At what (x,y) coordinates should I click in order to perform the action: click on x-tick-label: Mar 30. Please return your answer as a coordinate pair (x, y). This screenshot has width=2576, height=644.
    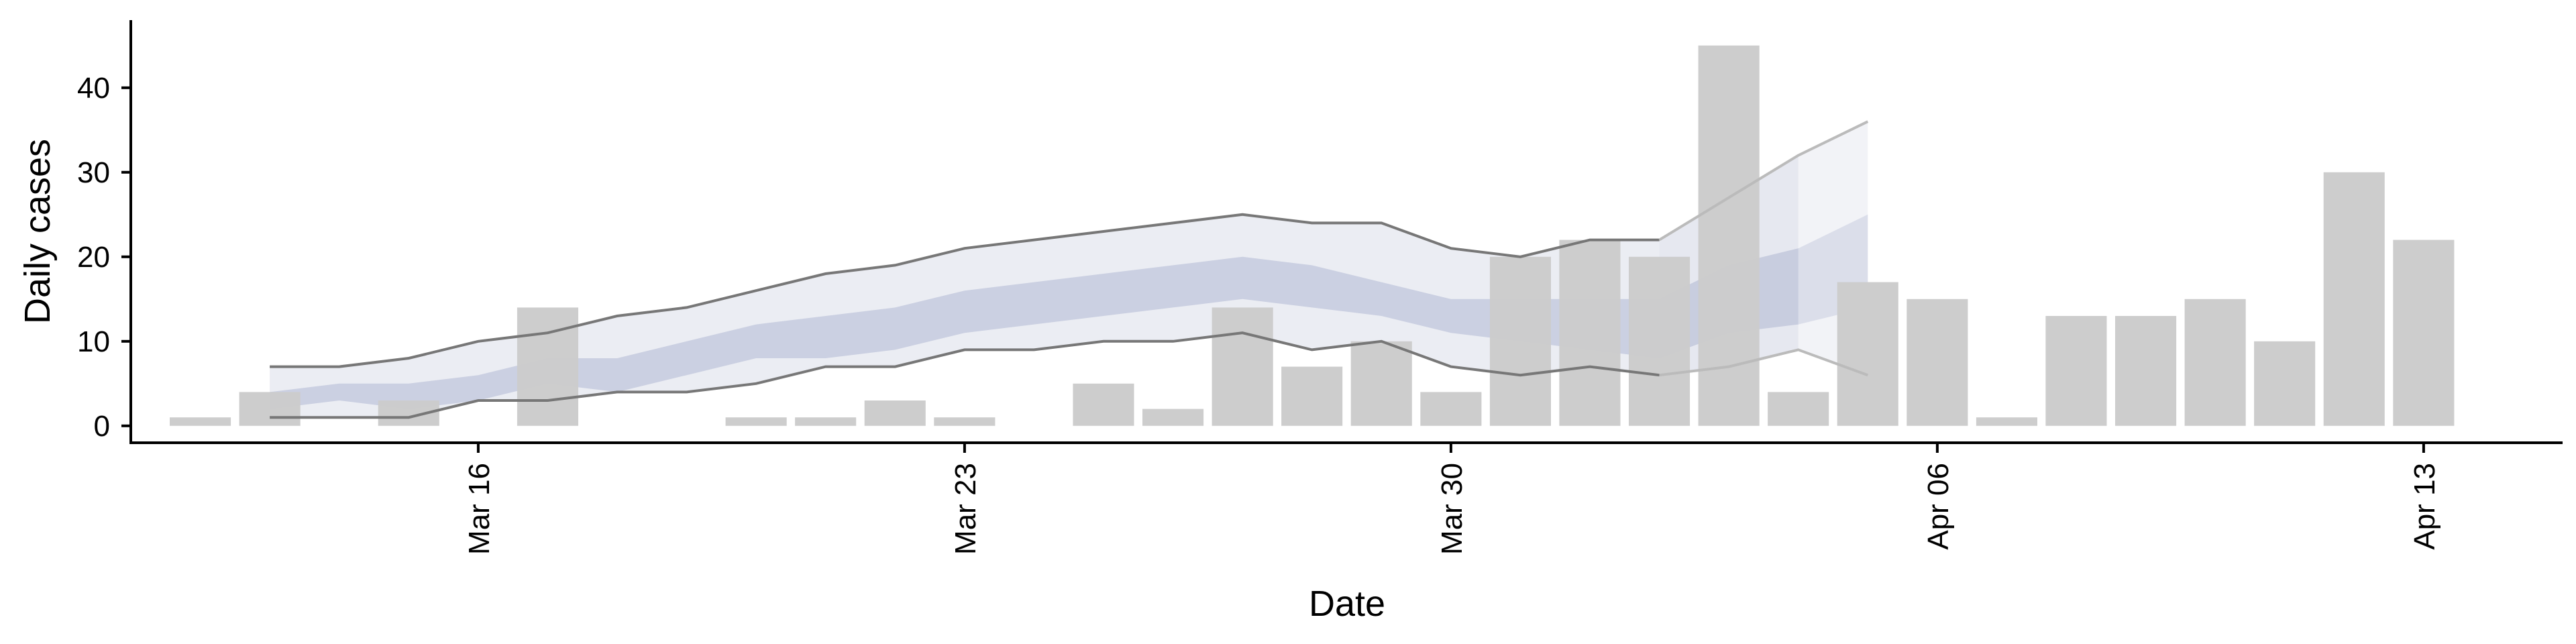
    Looking at the image, I should click on (1452, 509).